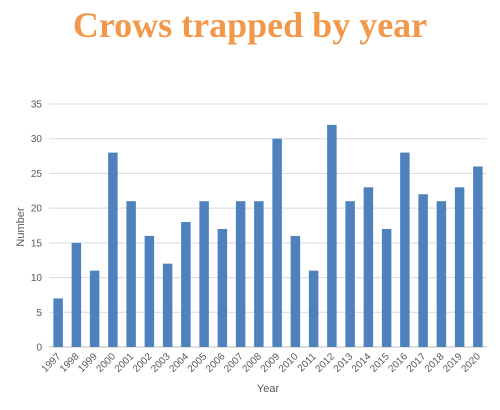  What do you see at coordinates (204, 274) in the screenshot?
I see `bar-2005` at bounding box center [204, 274].